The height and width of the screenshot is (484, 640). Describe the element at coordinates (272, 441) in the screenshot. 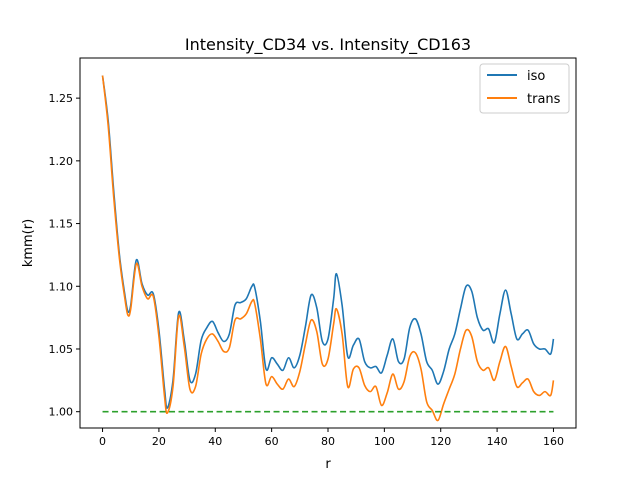

I see `x-tick-label-60: 60` at that location.